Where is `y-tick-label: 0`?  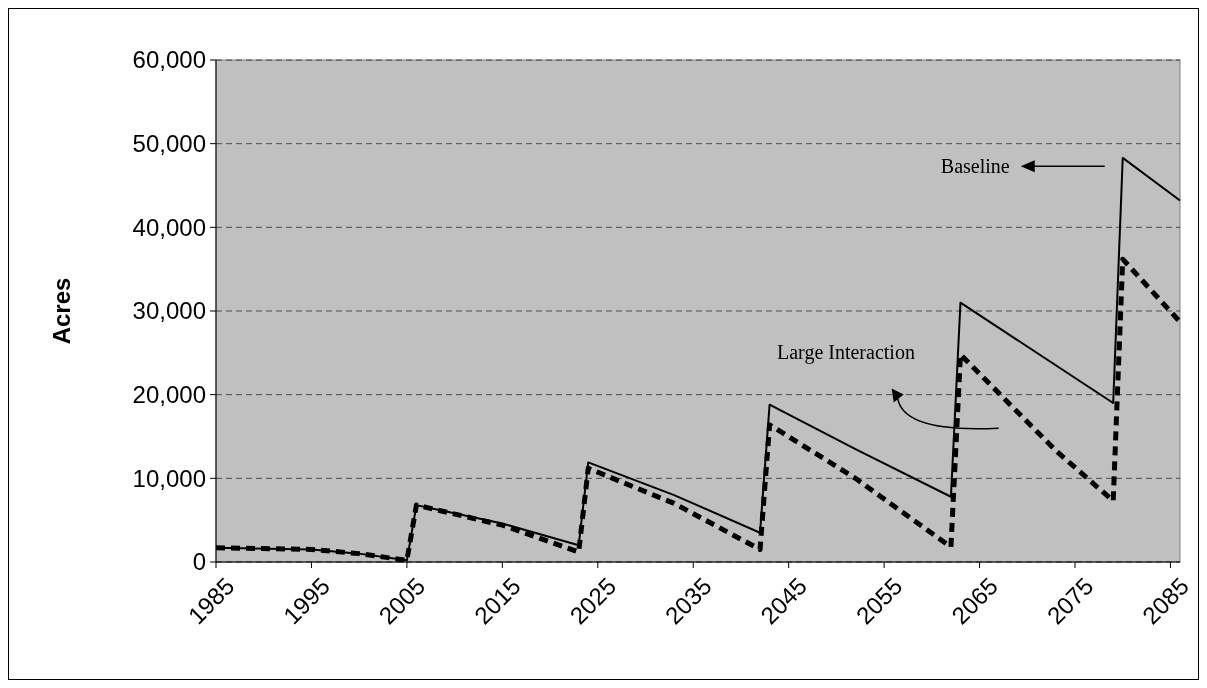
y-tick-label: 0 is located at coordinates (199, 562).